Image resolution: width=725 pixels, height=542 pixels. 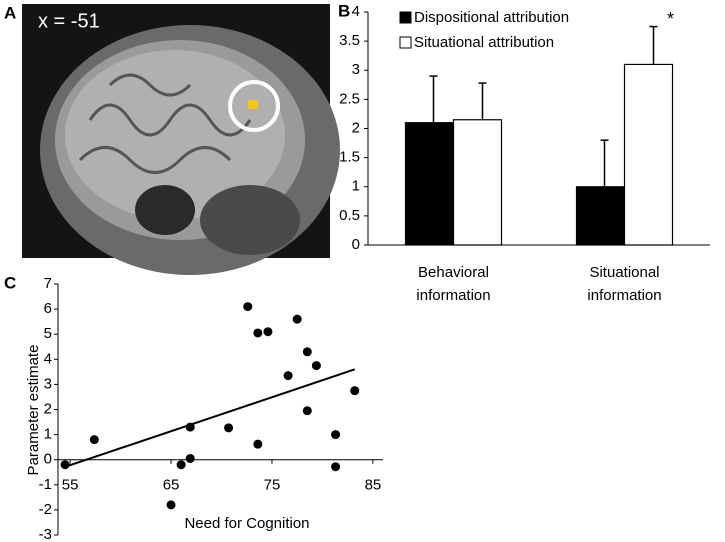 What do you see at coordinates (48, 283) in the screenshot?
I see `y-tick-label: 7` at bounding box center [48, 283].